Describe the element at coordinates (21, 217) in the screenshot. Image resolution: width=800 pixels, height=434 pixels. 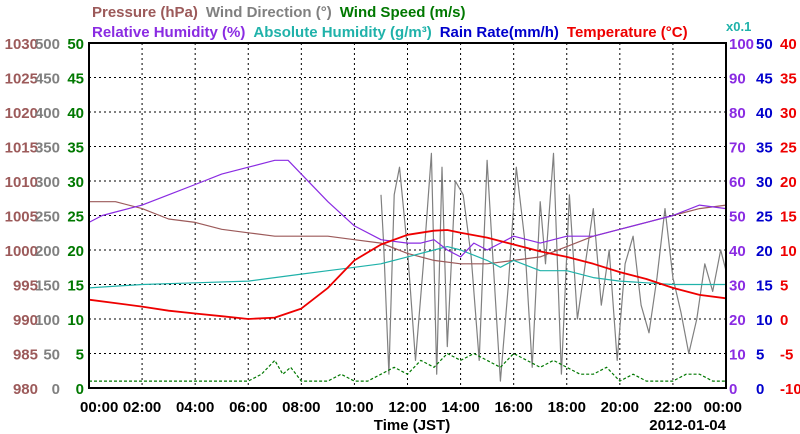
I see `pressure-tick-label: 1005` at that location.